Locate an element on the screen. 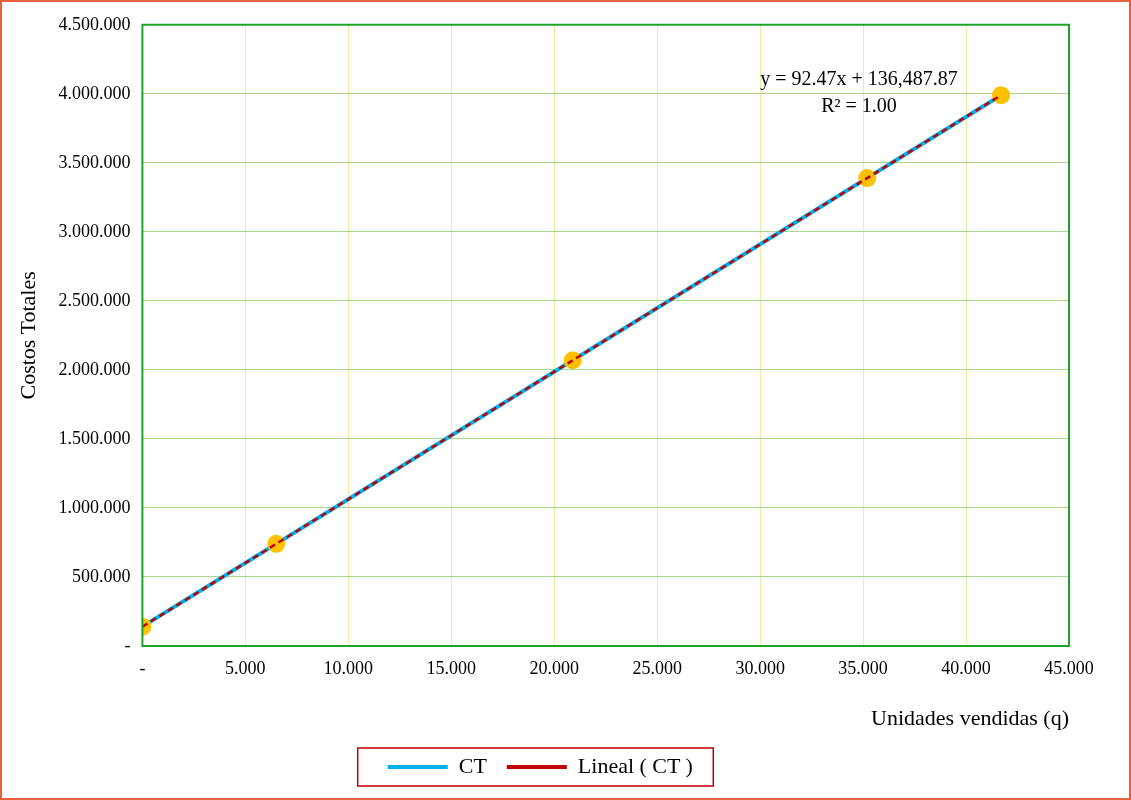 This screenshot has width=1131, height=800. x-tick-label: 10.000 is located at coordinates (348, 667).